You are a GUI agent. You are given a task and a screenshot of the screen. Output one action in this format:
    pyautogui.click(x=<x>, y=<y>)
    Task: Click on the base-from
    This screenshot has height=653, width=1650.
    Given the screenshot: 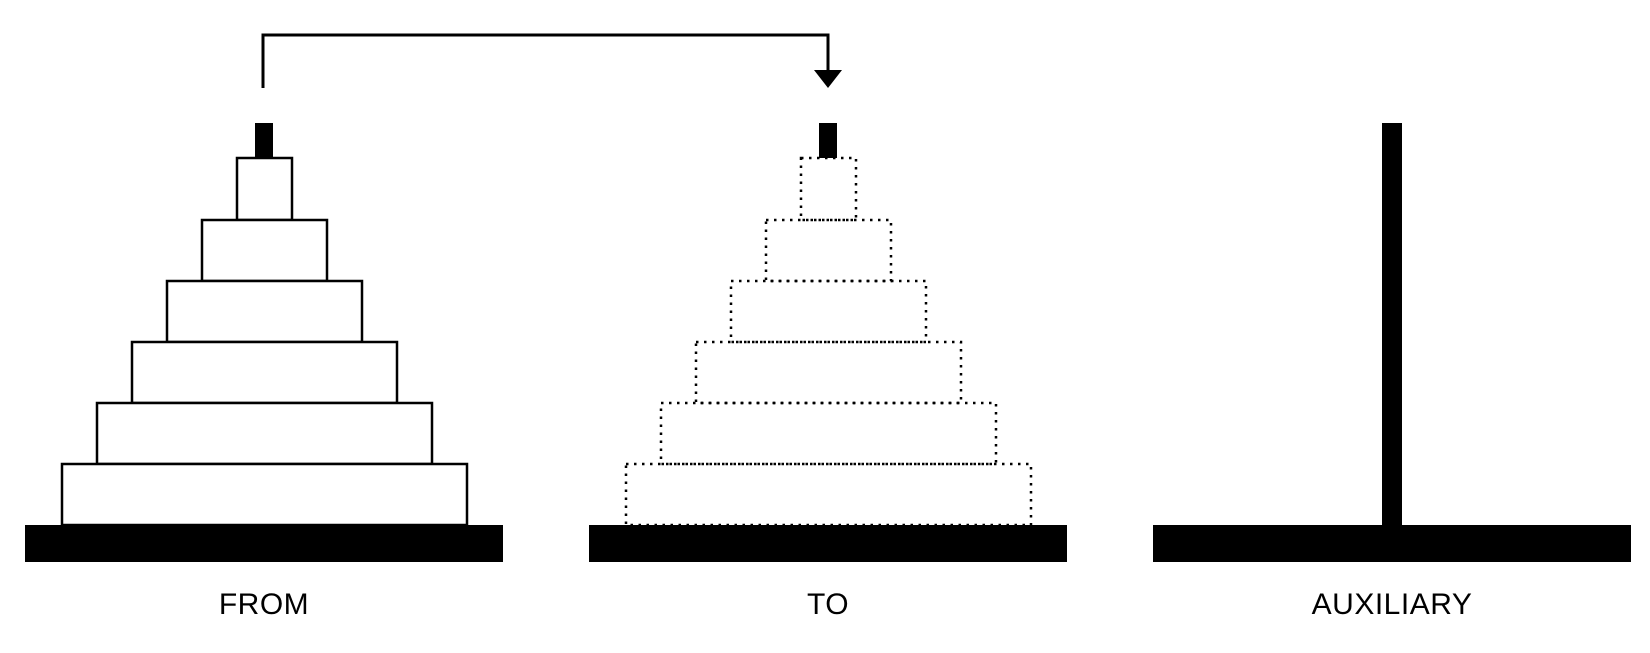 What is the action you would take?
    pyautogui.click(x=264, y=543)
    